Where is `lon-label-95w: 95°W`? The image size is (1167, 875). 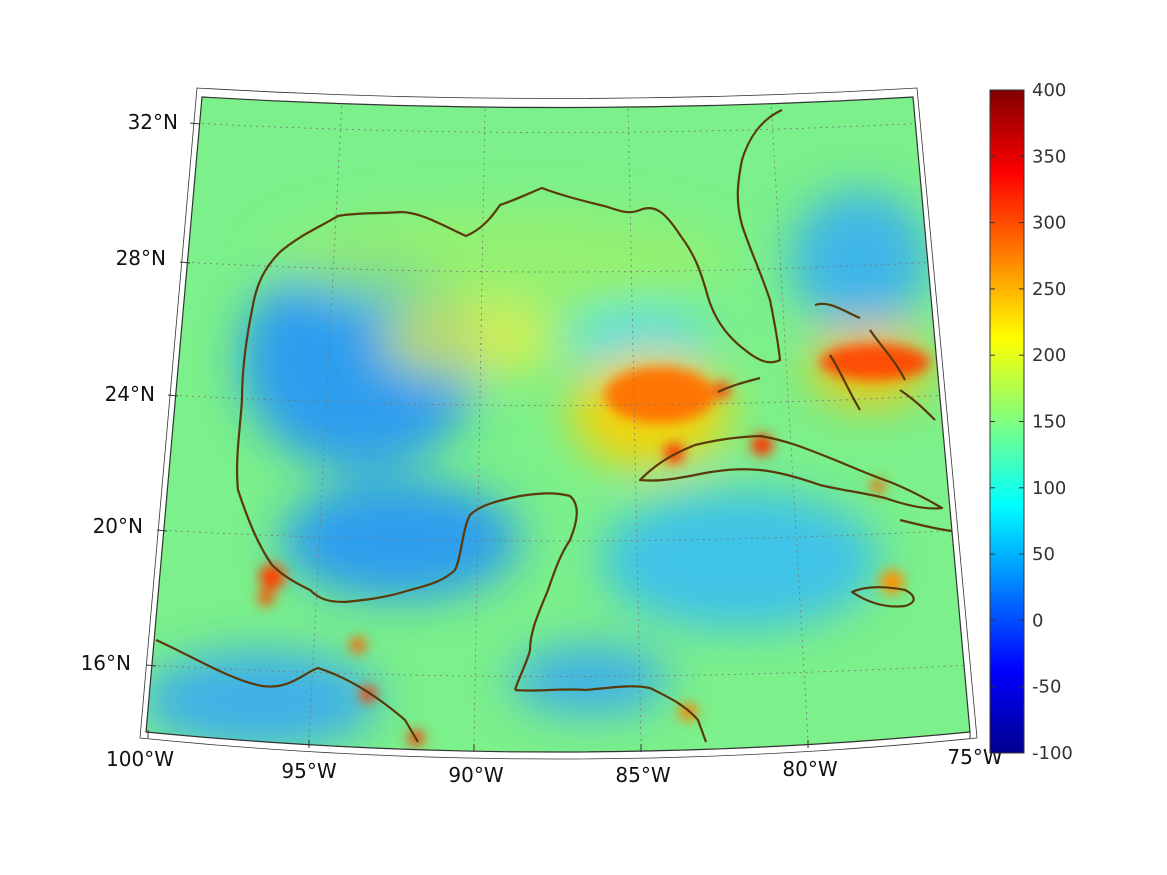 lon-label-95w: 95°W is located at coordinates (308, 771).